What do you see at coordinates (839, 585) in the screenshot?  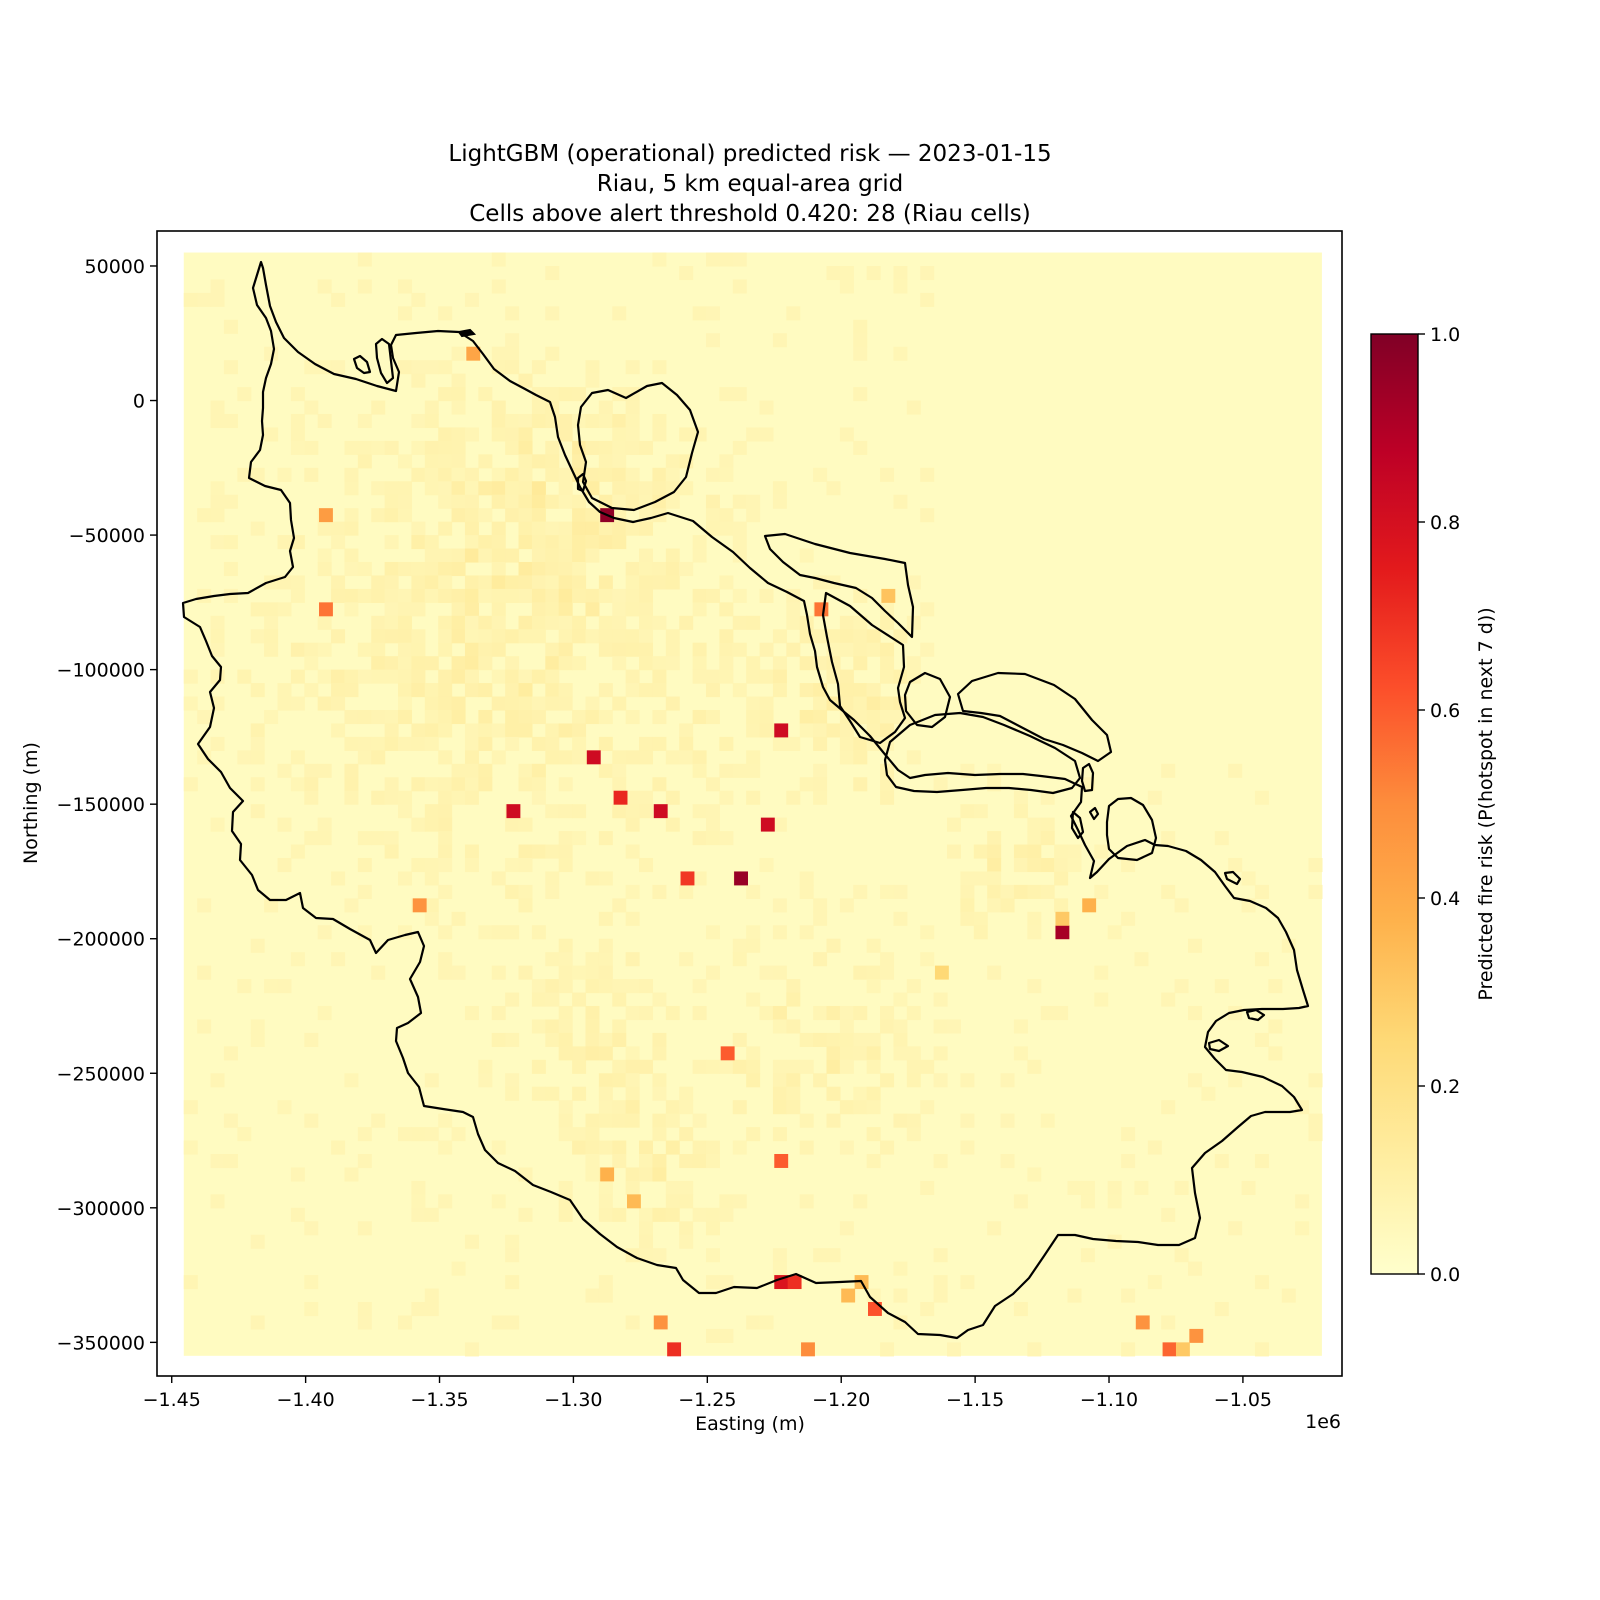 I see `island-east-outline` at bounding box center [839, 585].